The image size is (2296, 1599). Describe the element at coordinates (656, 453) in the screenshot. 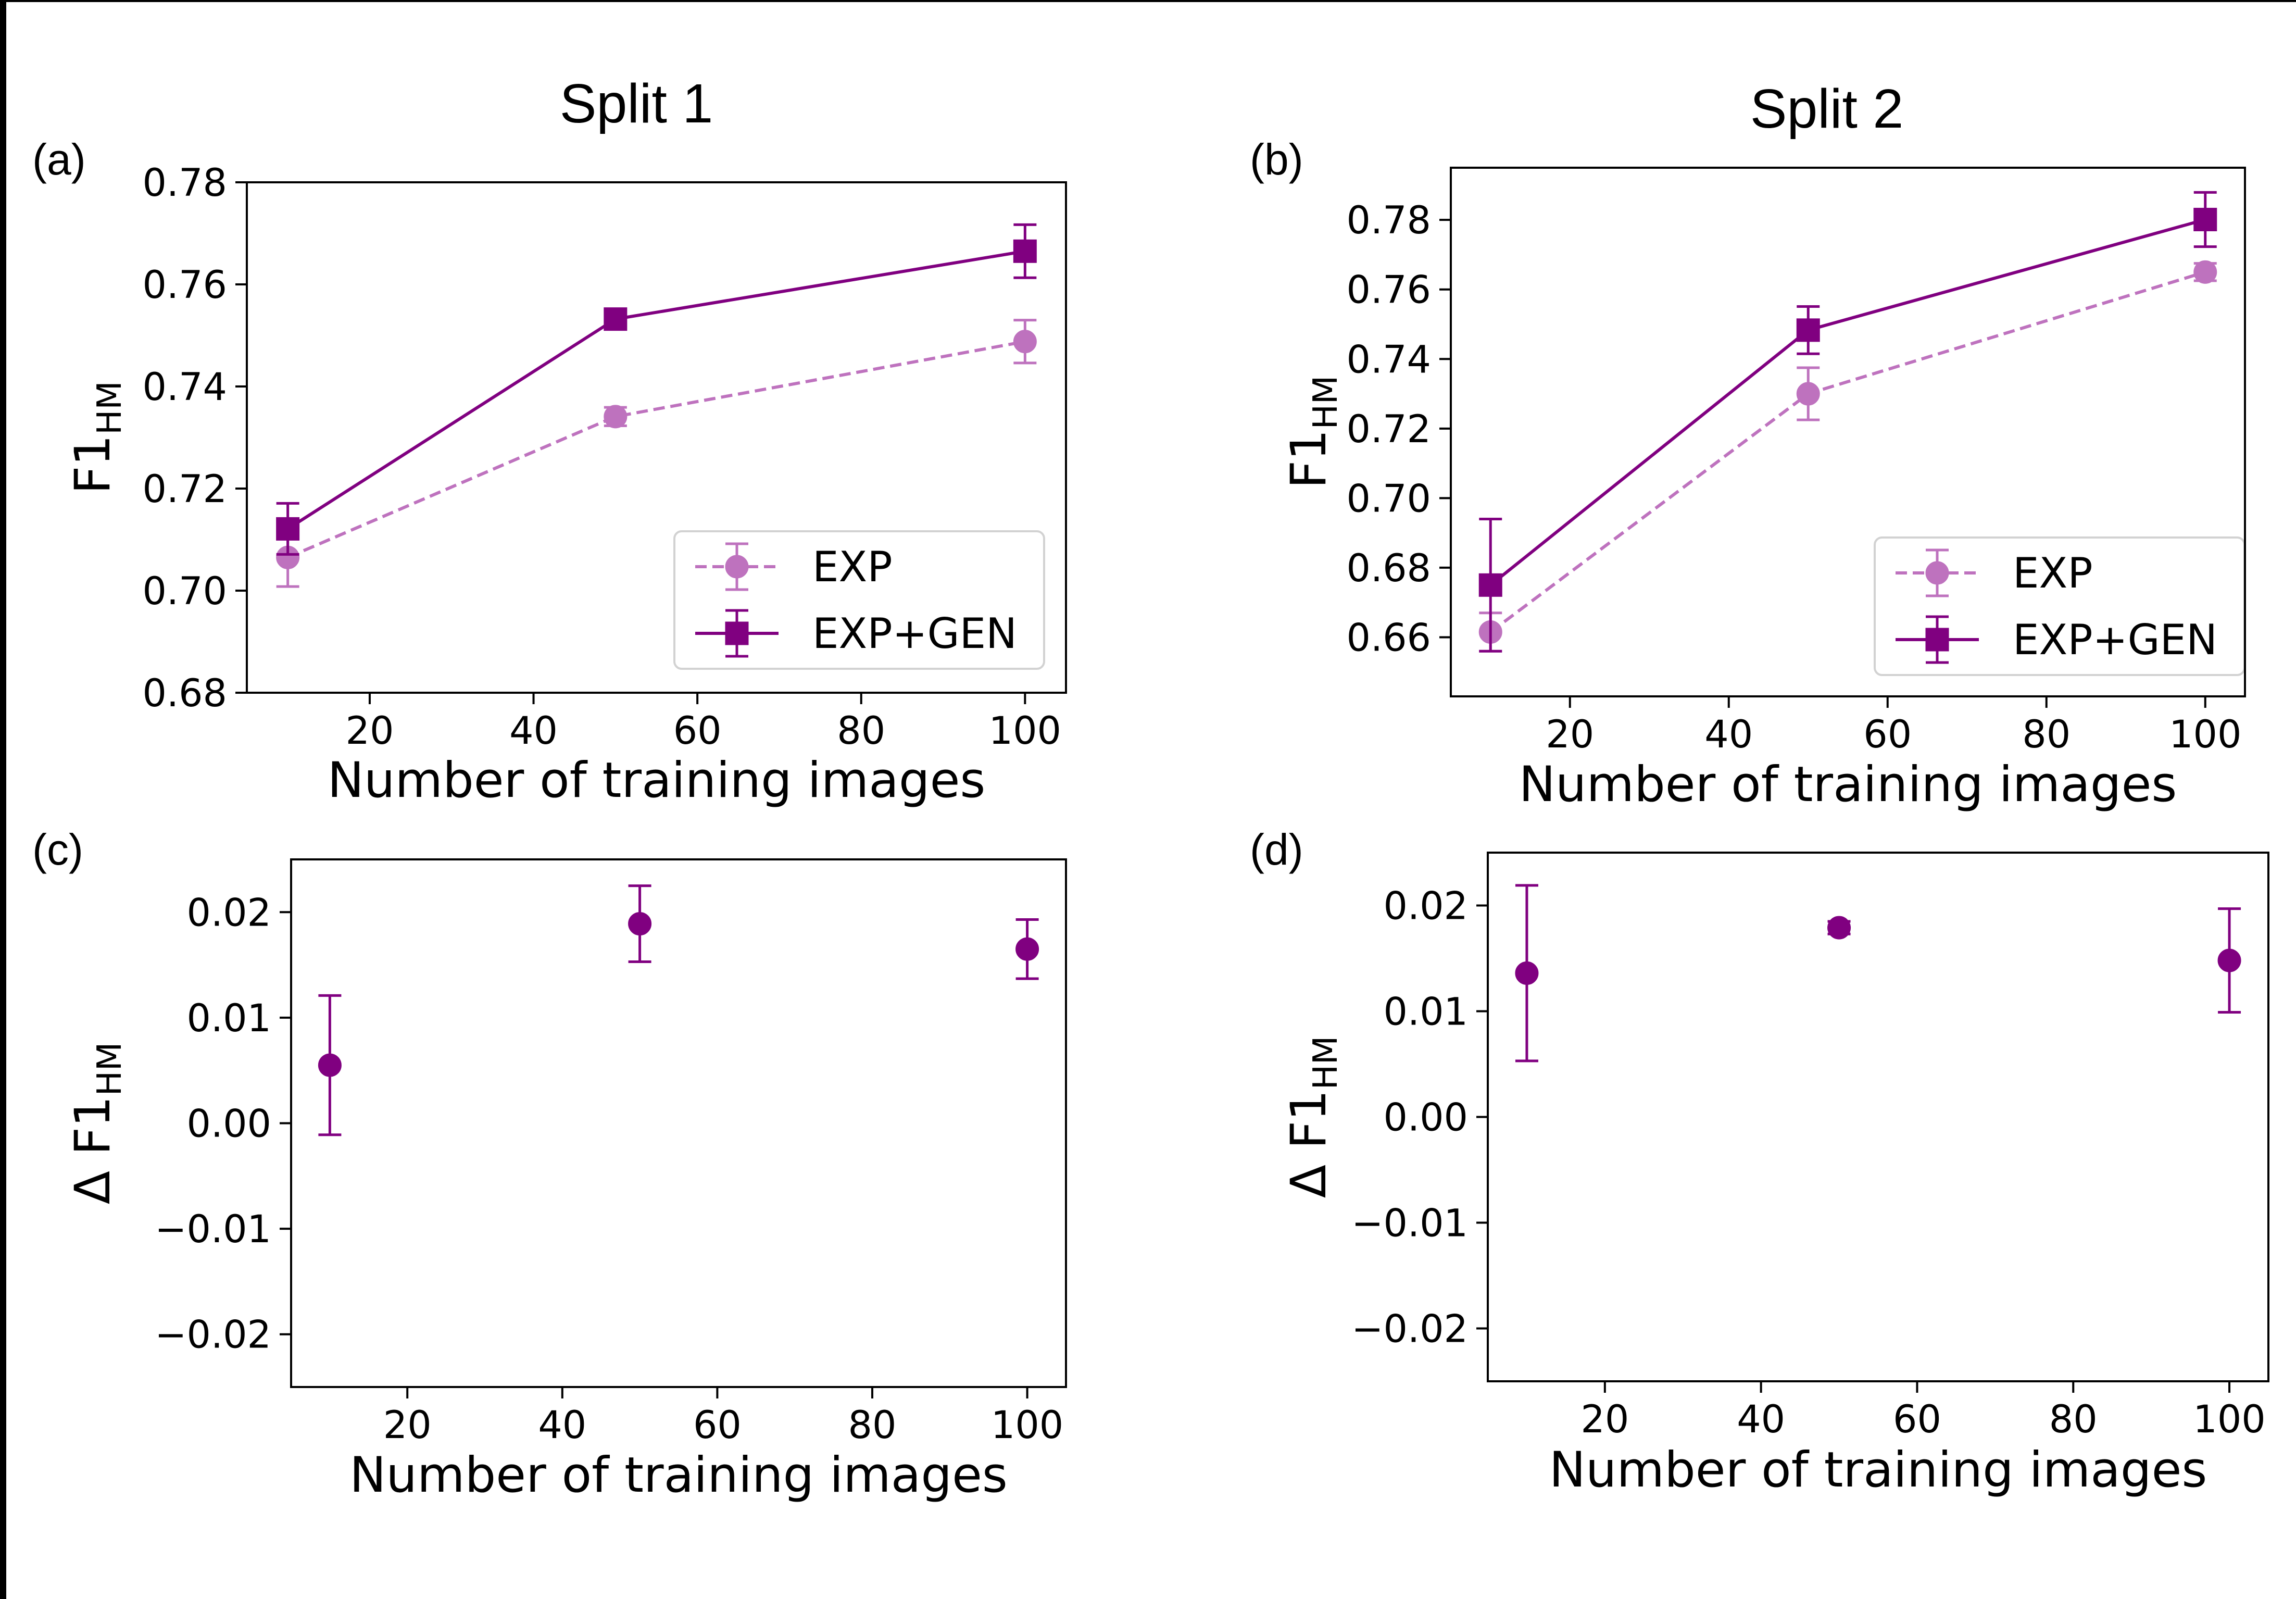

I see `series-exp` at that location.